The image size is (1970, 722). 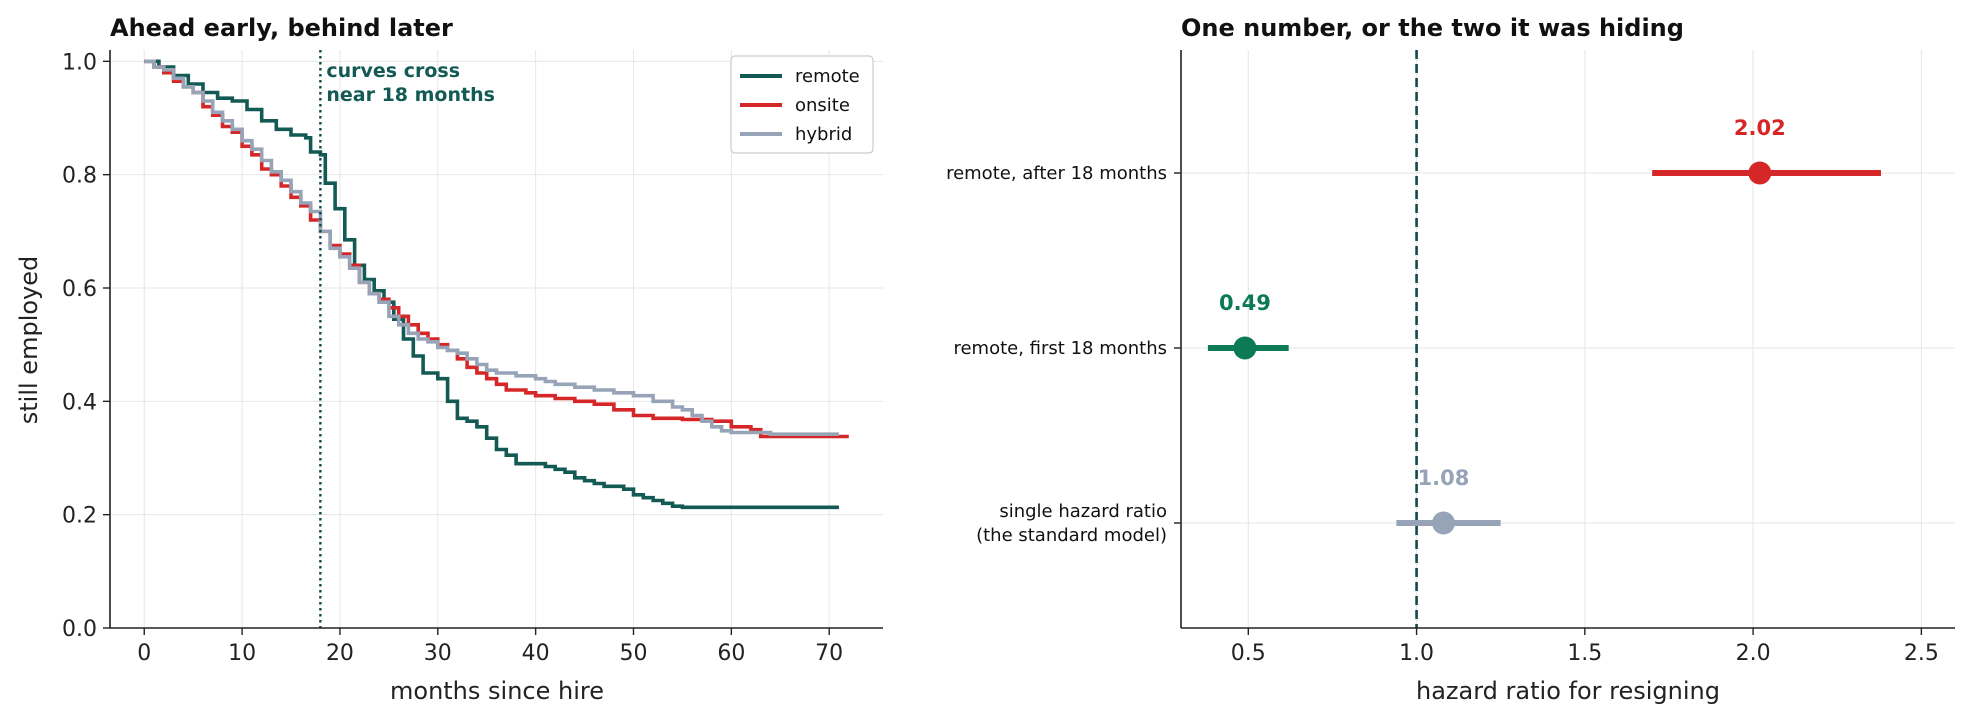 What do you see at coordinates (1432, 28) in the screenshot?
I see `hazard-ratio-chart-title: One number, or the two it was hiding` at bounding box center [1432, 28].